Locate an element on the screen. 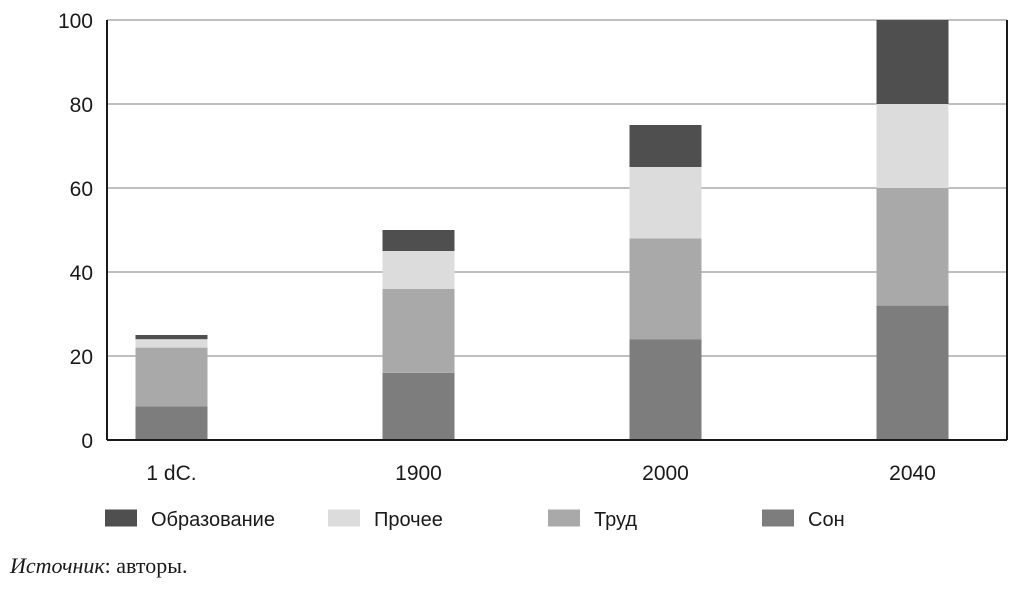 This screenshot has width=1020, height=592. legend-item: Прочее is located at coordinates (385, 520).